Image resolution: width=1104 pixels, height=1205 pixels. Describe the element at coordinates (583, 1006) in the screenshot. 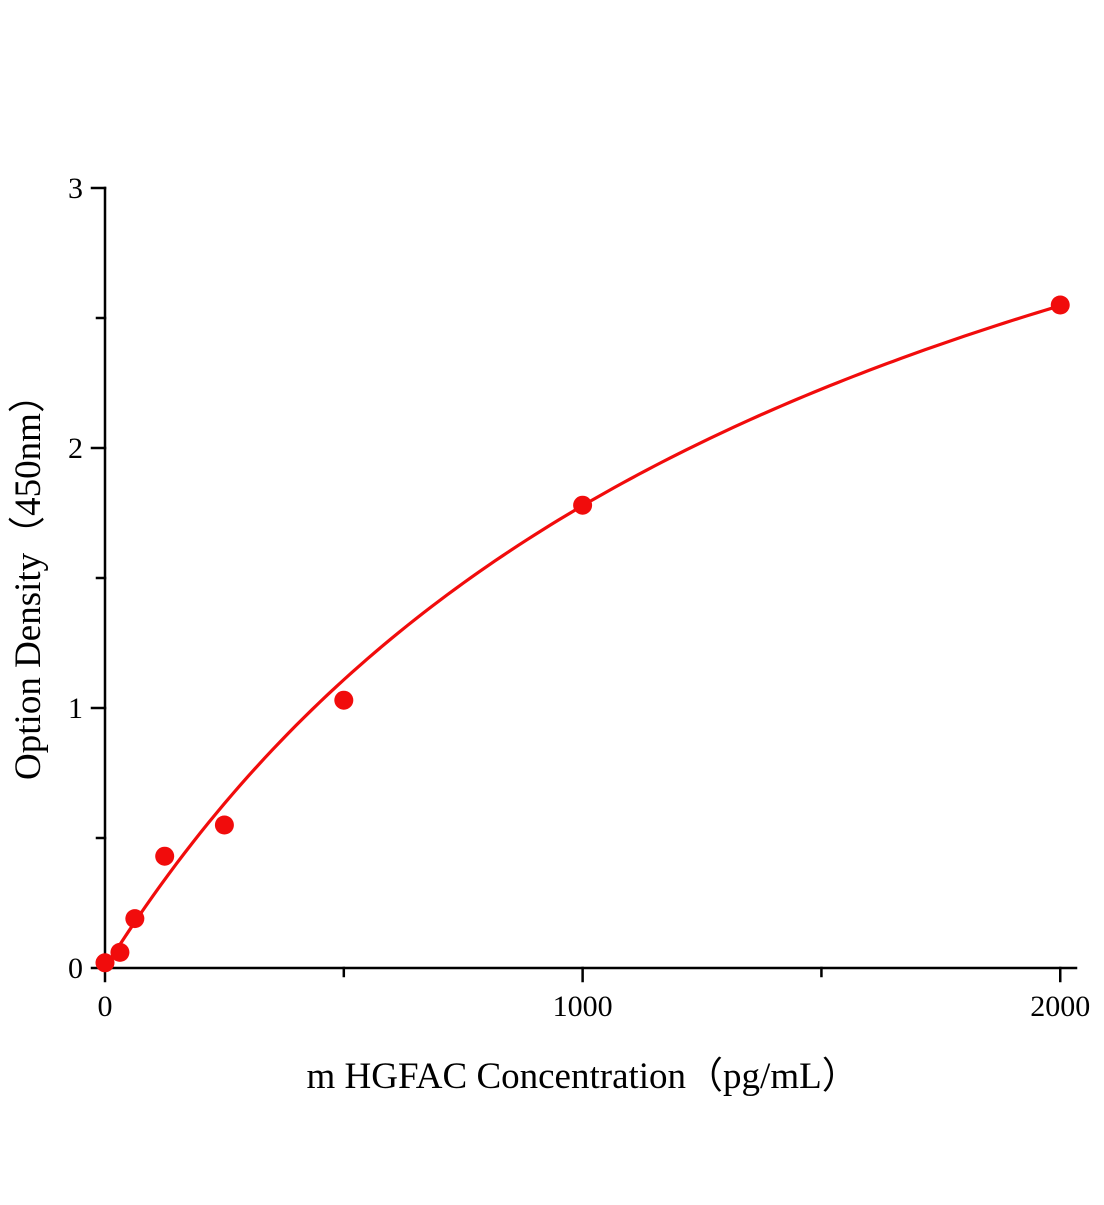

I see `x-tick-label: 1000` at that location.